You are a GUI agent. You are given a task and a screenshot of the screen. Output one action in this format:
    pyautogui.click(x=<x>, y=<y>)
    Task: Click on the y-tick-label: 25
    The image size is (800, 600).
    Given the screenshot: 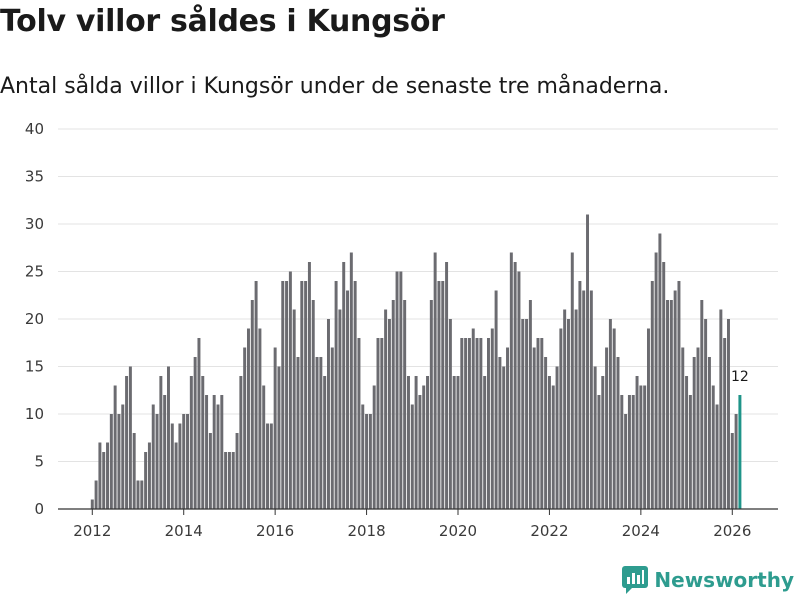 What is the action you would take?
    pyautogui.click(x=34, y=272)
    